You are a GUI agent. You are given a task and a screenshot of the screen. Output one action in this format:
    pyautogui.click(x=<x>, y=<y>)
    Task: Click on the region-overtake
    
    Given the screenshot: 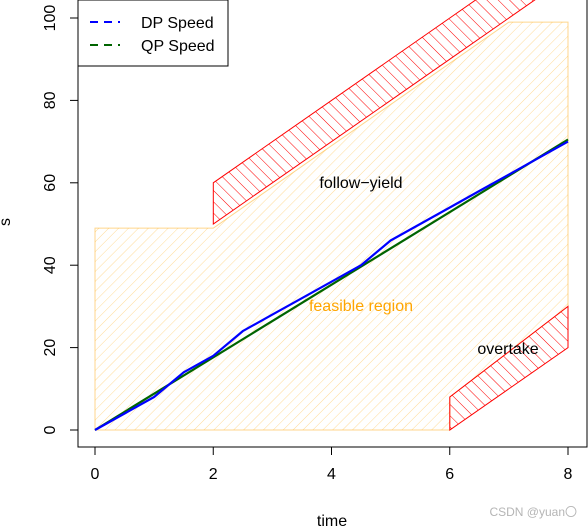 What is the action you would take?
    pyautogui.click(x=509, y=368)
    